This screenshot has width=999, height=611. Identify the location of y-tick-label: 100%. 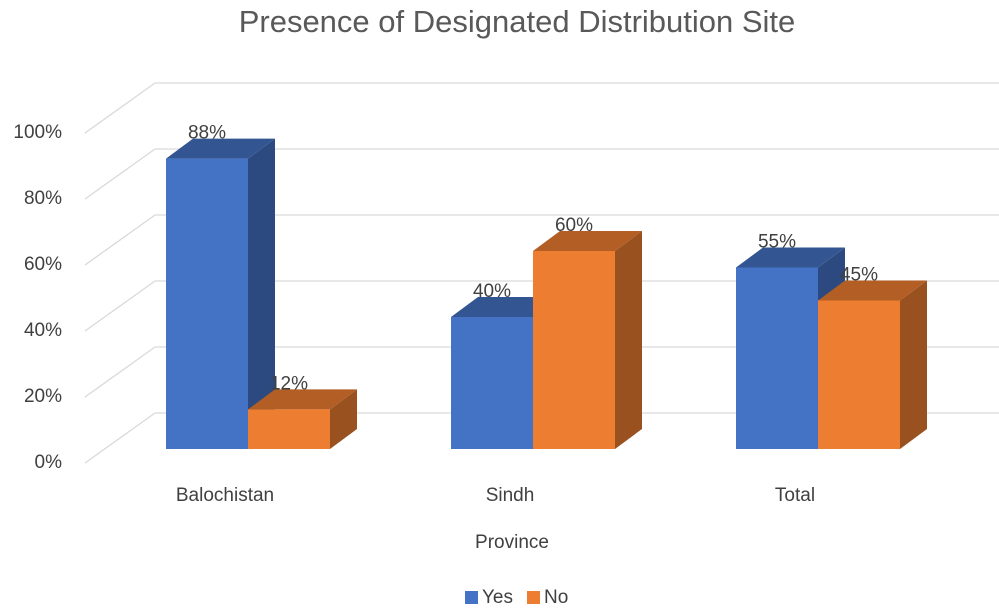
(37, 132).